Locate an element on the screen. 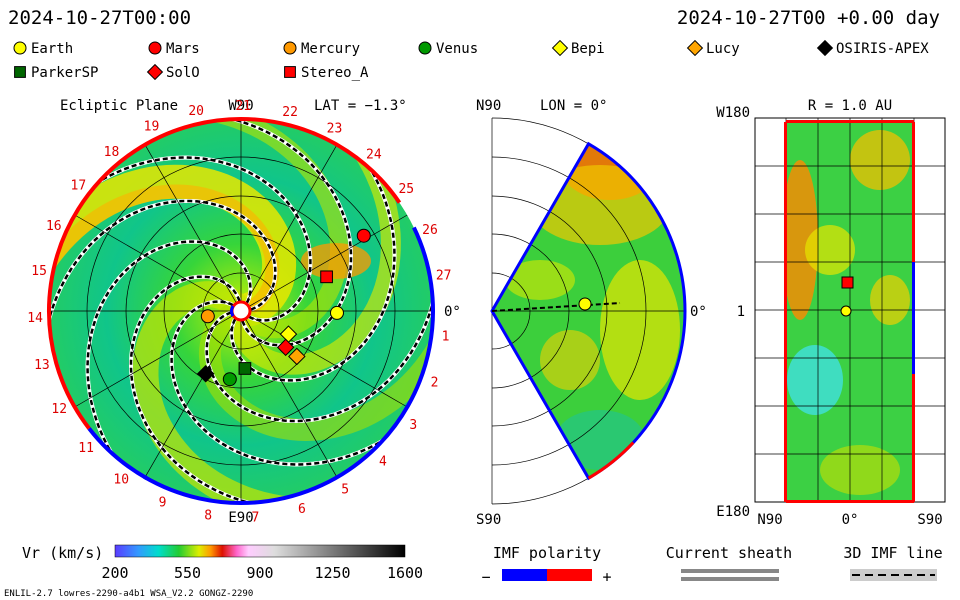 Image resolution: width=960 pixels, height=600 pixels. carrington-tick-4: 4 is located at coordinates (383, 461).